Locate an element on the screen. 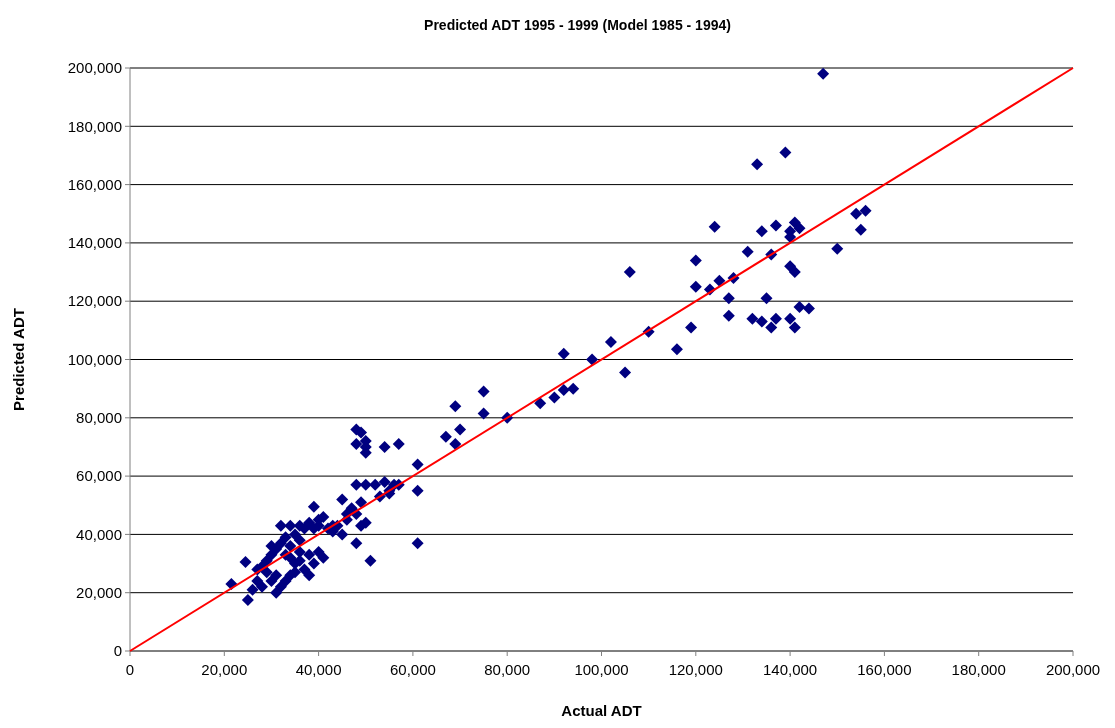 The height and width of the screenshot is (728, 1115). y-axis-title: Predicted ADT is located at coordinates (18, 359).